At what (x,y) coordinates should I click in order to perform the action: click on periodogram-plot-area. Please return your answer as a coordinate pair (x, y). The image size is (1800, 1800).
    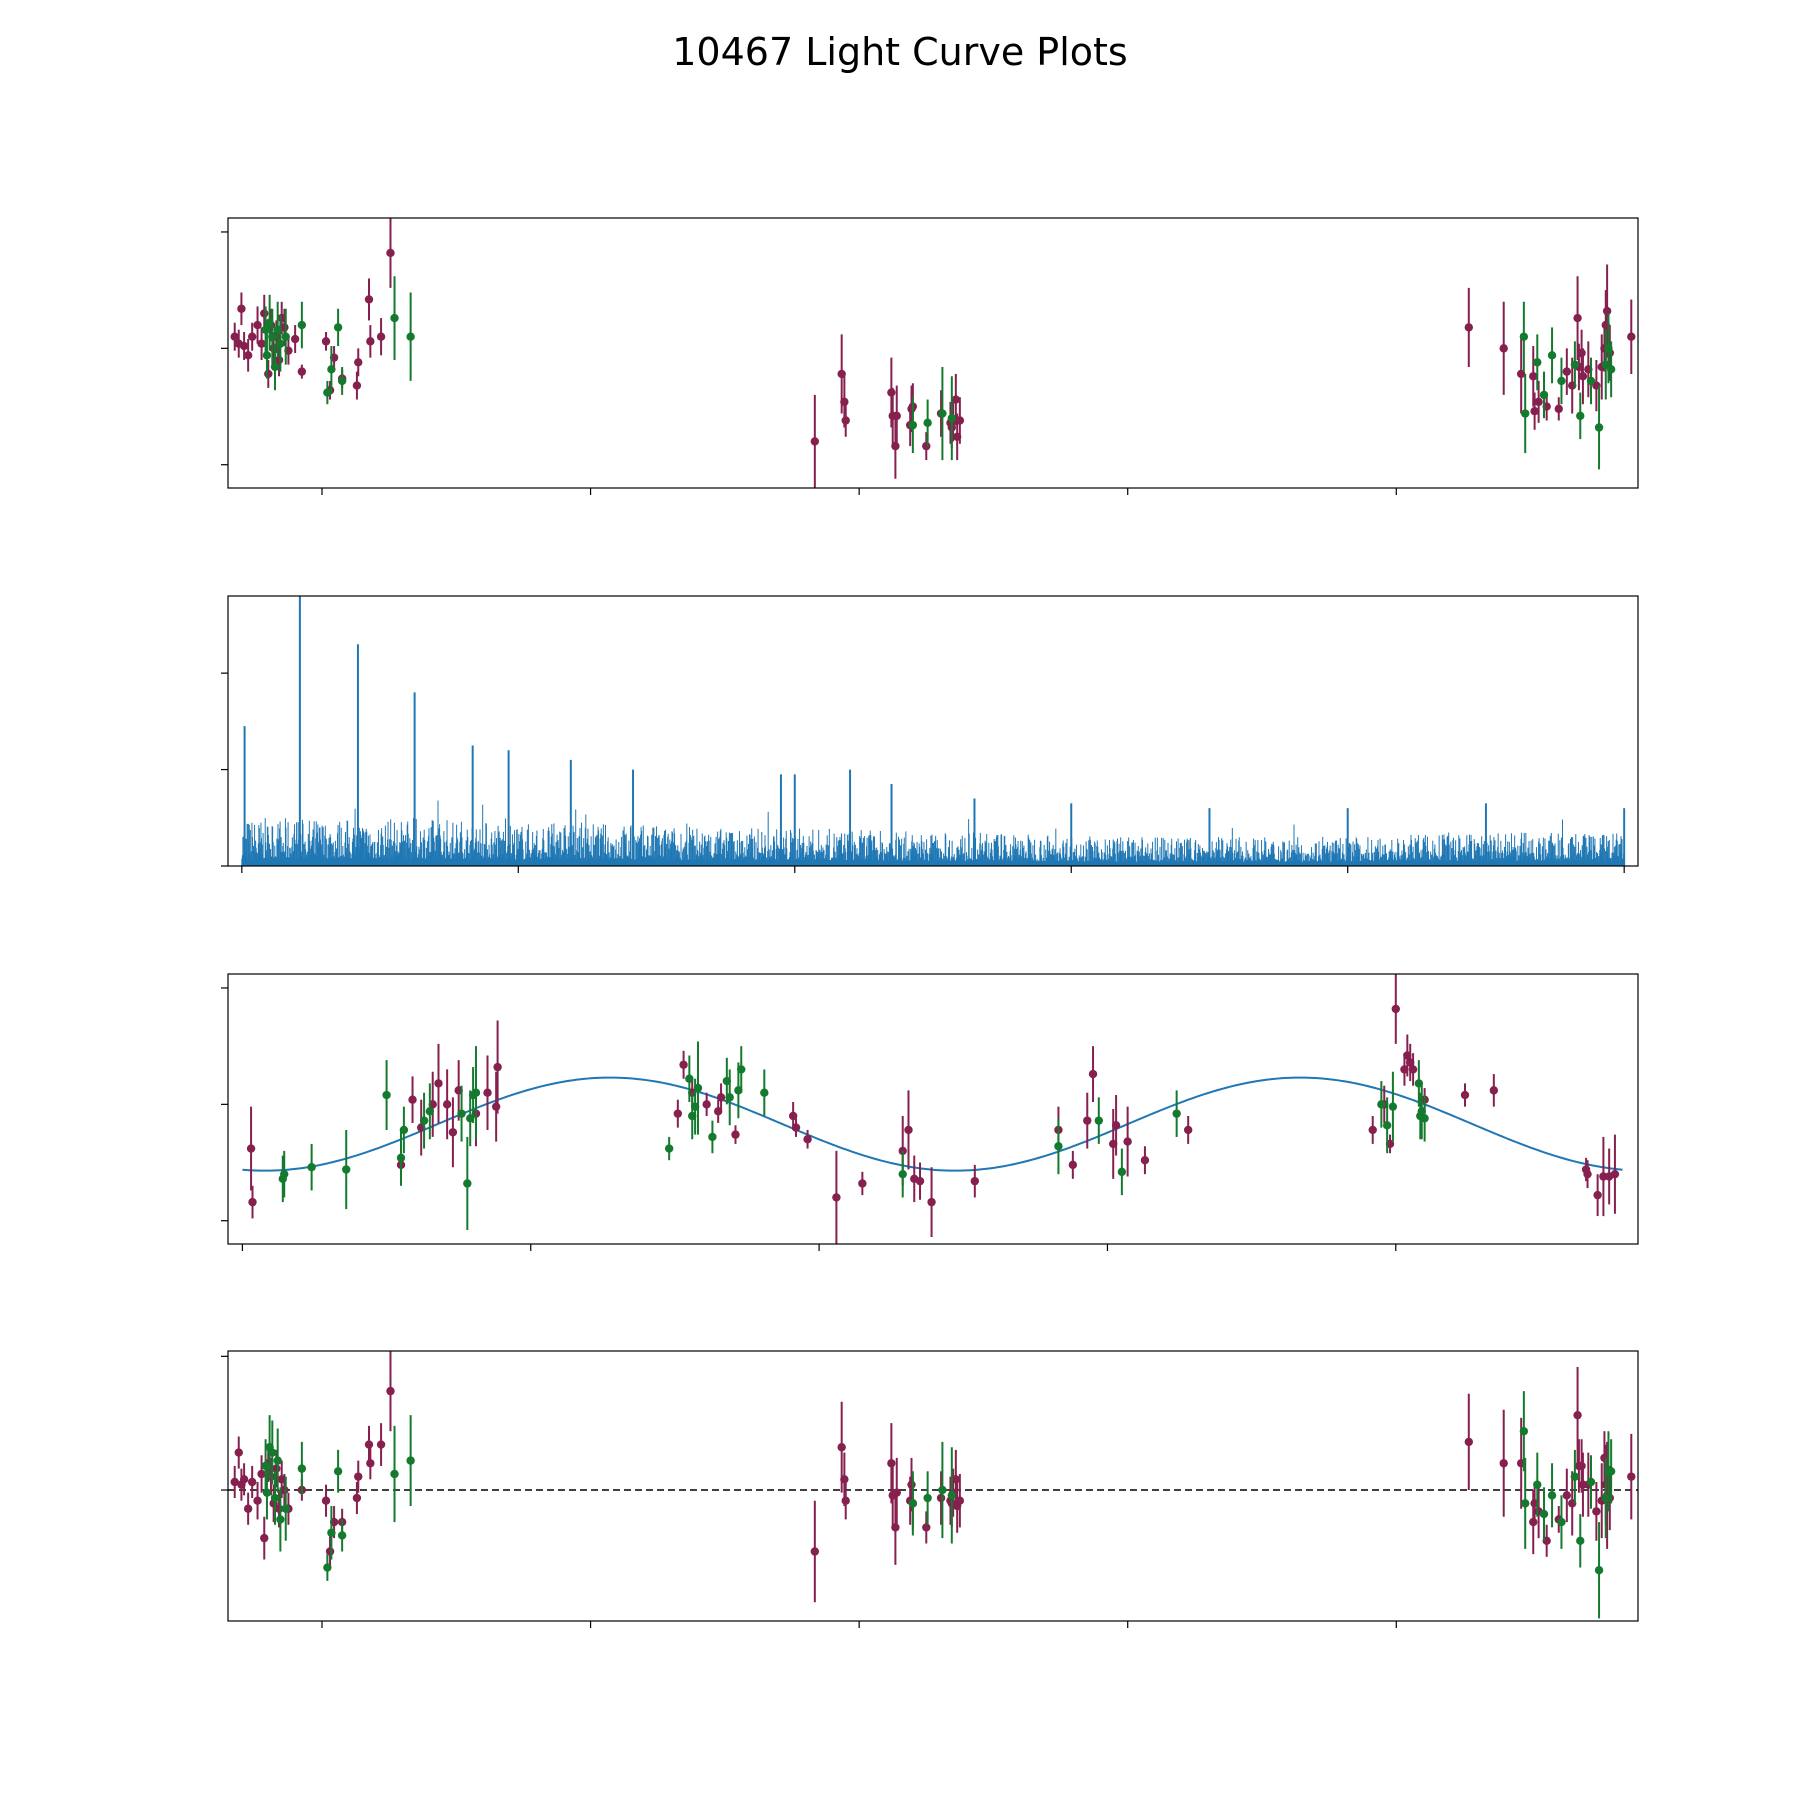
    Looking at the image, I should click on (933, 731).